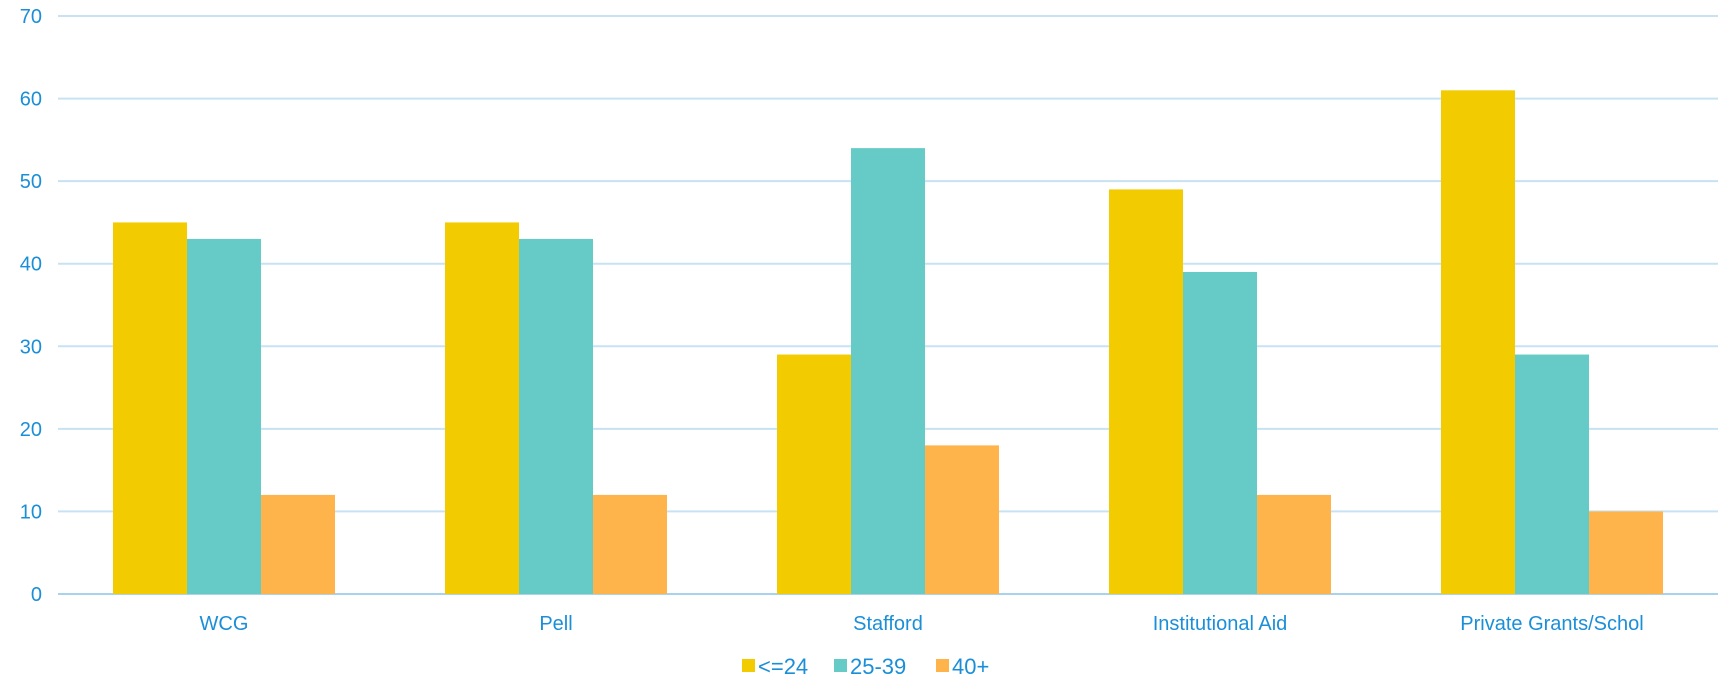  Describe the element at coordinates (31, 265) in the screenshot. I see `y-tick-label: 40` at that location.